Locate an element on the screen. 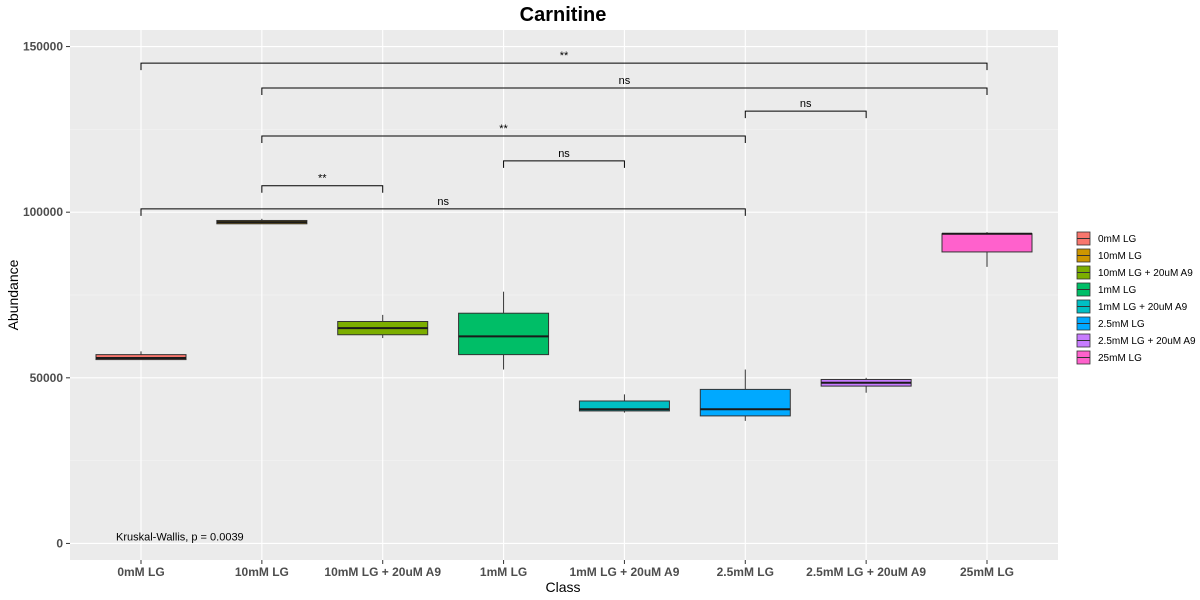 The image size is (1200, 600). legend-label: 2.5mM LG + 20uM A9 is located at coordinates (1147, 341).